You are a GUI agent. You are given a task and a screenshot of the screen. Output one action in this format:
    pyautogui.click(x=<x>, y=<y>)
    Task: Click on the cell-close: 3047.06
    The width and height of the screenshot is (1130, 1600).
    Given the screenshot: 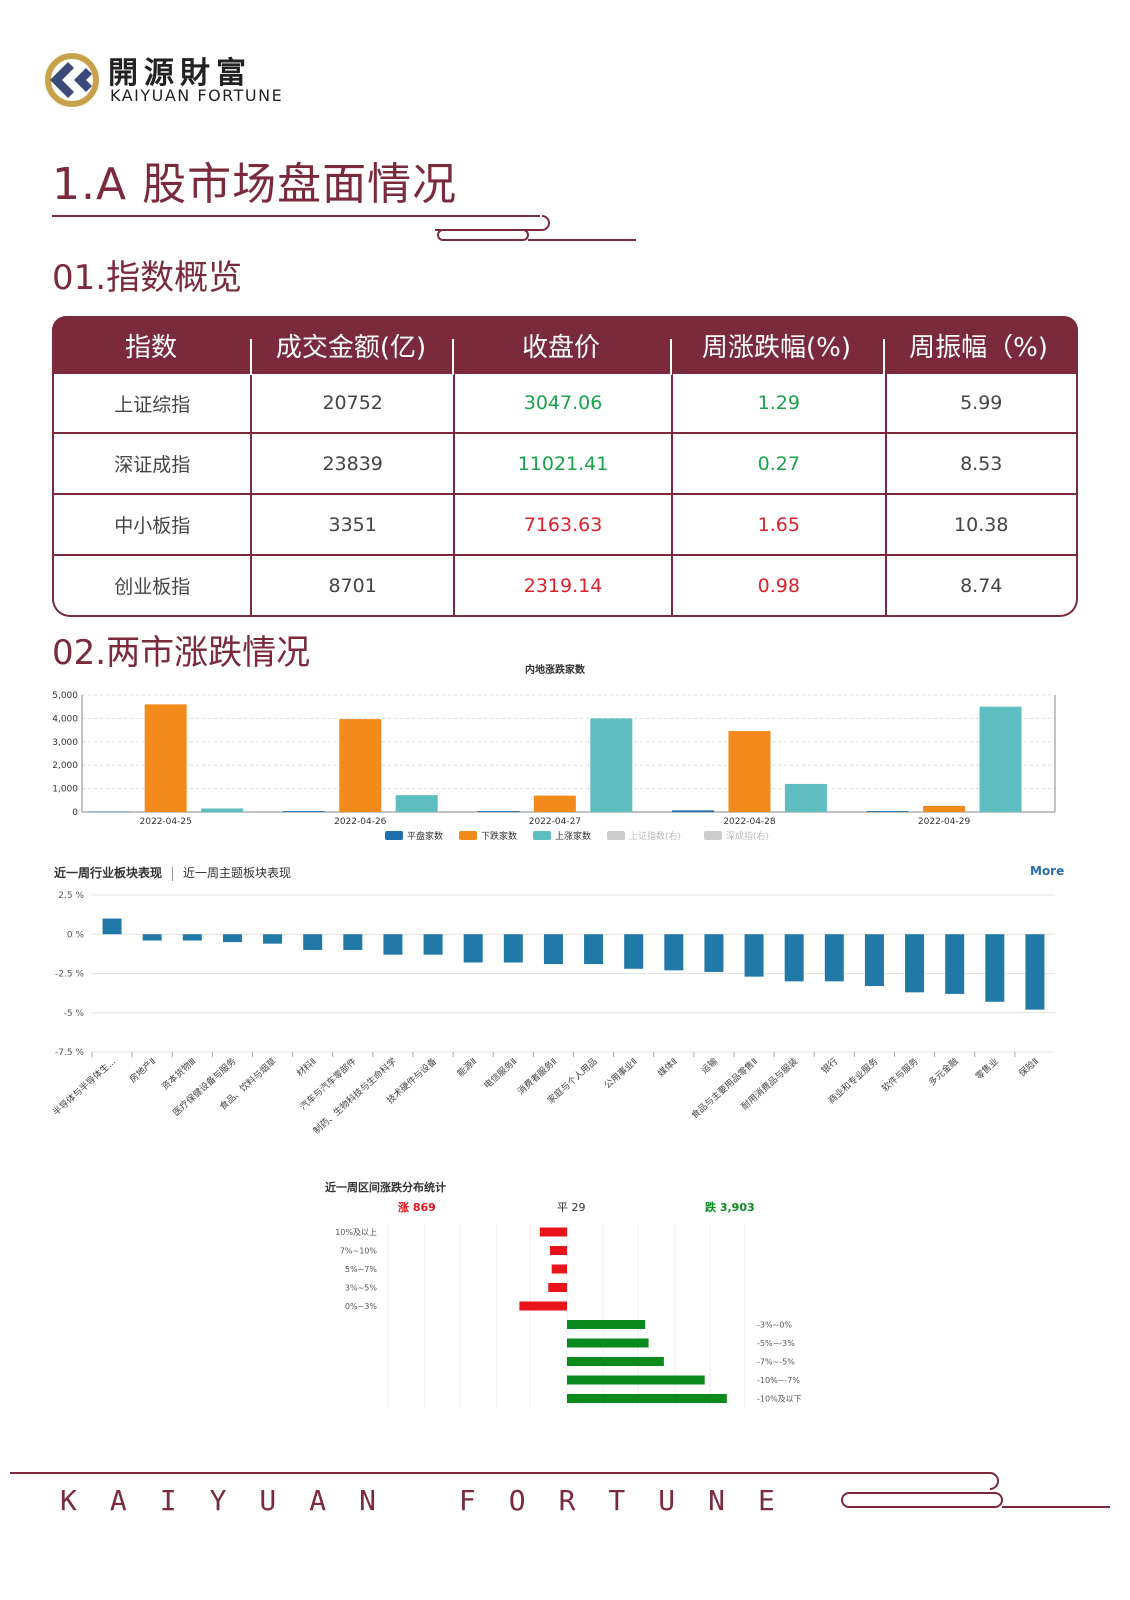 What is the action you would take?
    pyautogui.click(x=561, y=403)
    